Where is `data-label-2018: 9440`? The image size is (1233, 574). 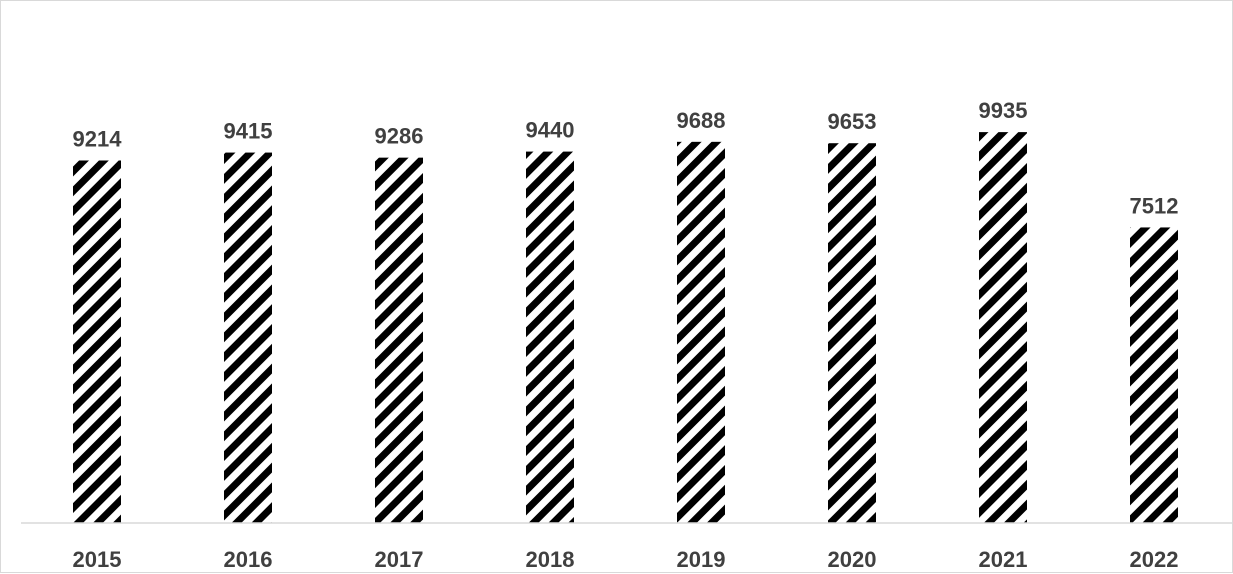 data-label-2018: 9440 is located at coordinates (550, 130).